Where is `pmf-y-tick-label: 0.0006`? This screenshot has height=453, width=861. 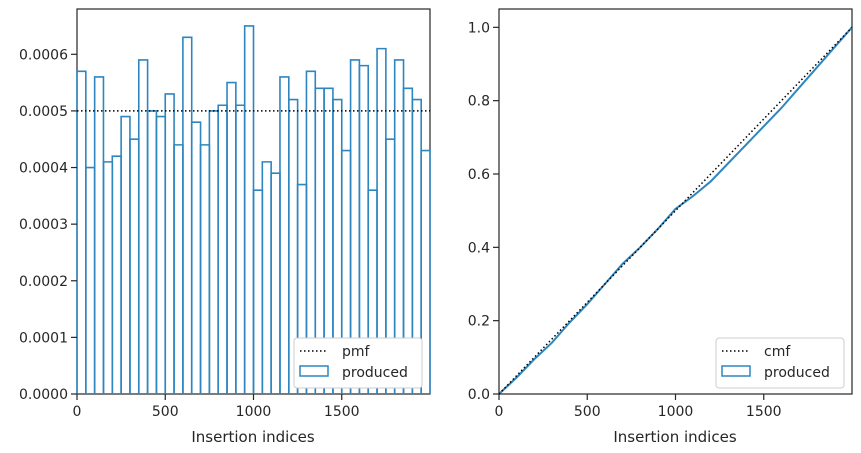
pmf-y-tick-label: 0.0006 is located at coordinates (43, 55).